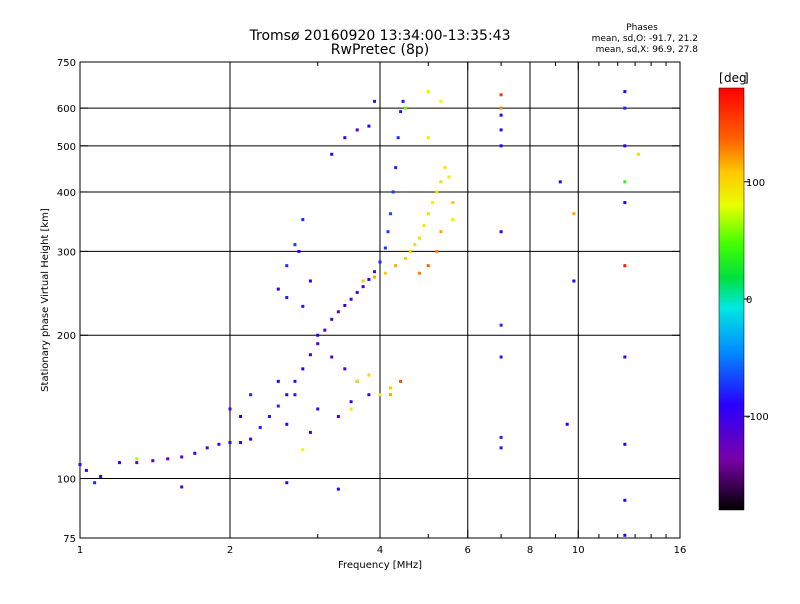 The width and height of the screenshot is (800, 604). I want to click on phases-X-stats: mean, sd,X: 96.9, 27.8, so click(647, 50).